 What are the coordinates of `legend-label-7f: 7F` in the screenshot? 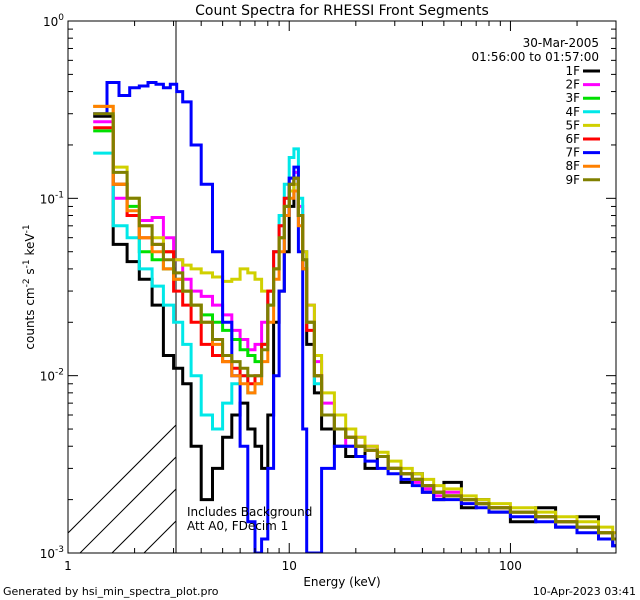 It's located at (572, 153).